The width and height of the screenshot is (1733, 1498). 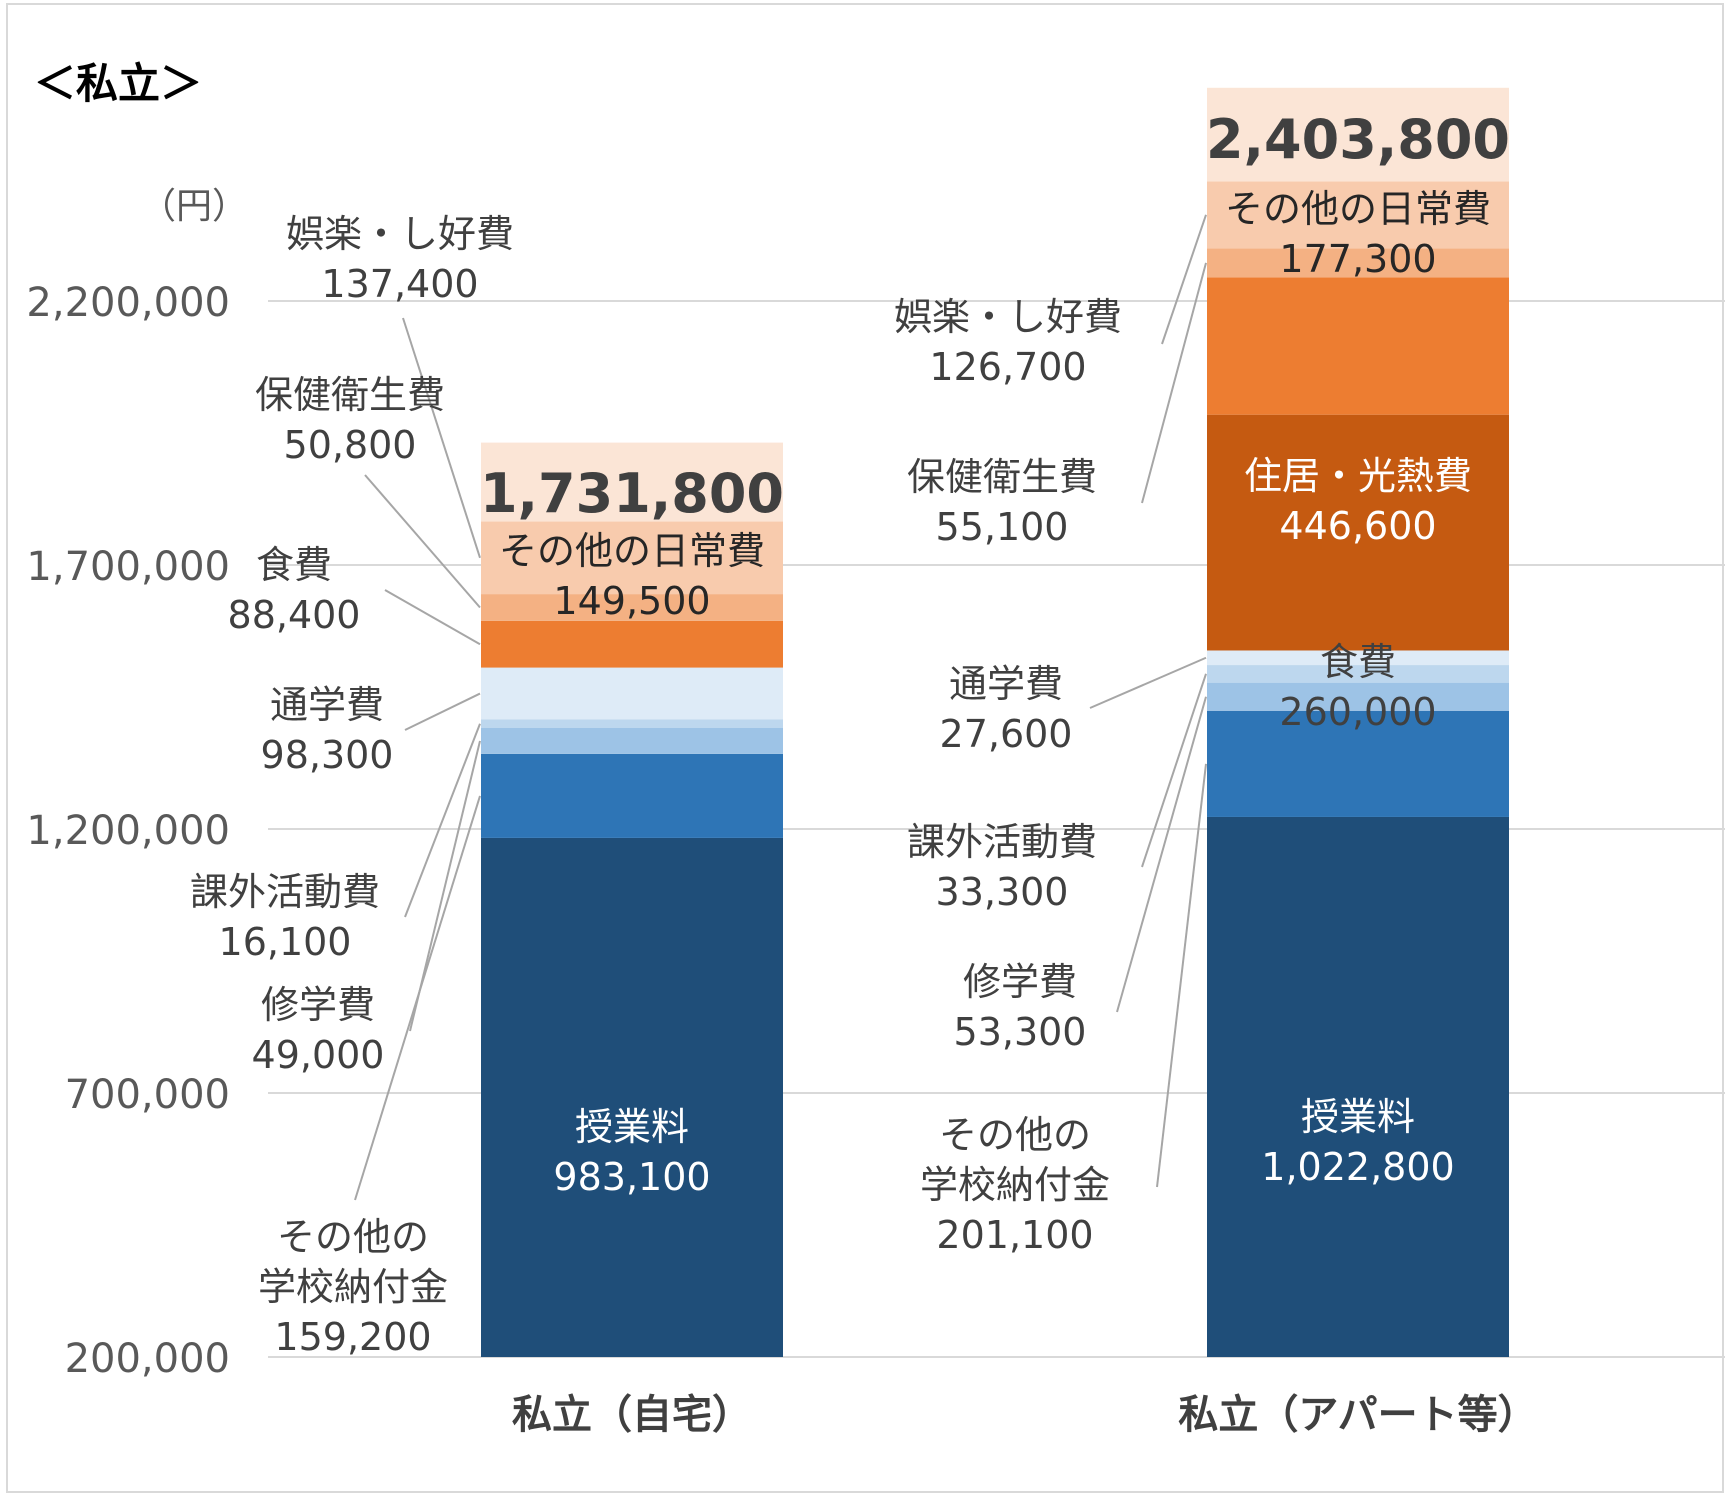 What do you see at coordinates (1358, 476) in the screenshot?
I see `inside-label: 住居・光熱費` at bounding box center [1358, 476].